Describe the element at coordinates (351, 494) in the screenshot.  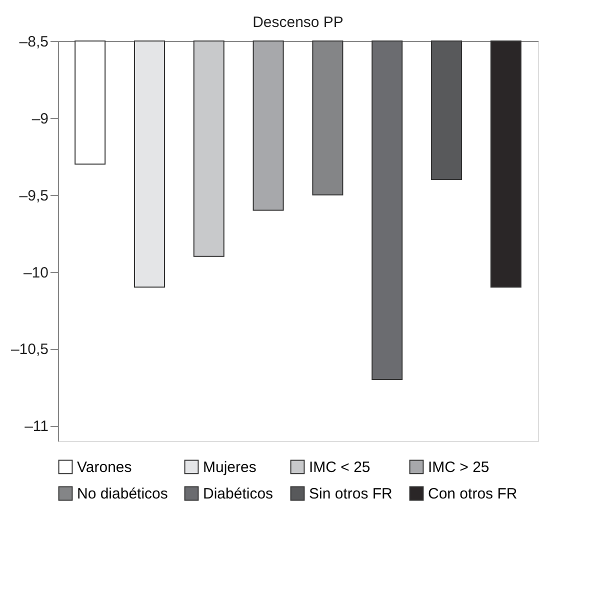
I see `legend-label: Sin otros FR` at that location.